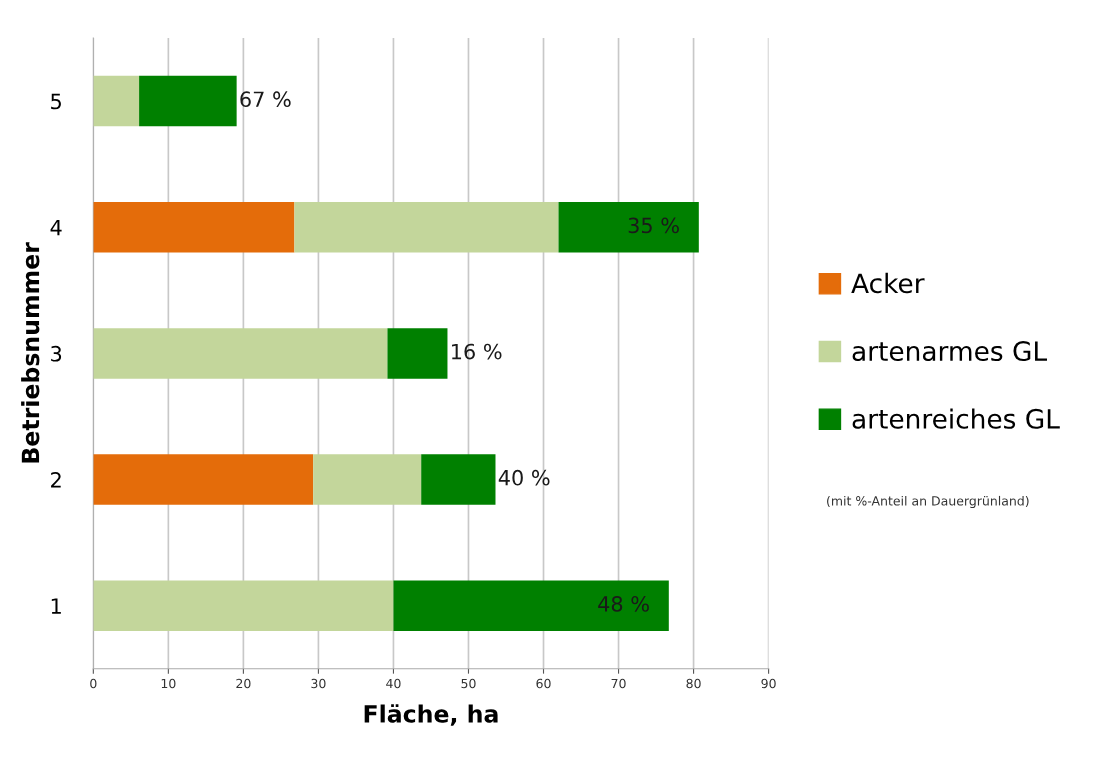  I want to click on y-axis-title: Betriebsnummer, so click(30, 352).